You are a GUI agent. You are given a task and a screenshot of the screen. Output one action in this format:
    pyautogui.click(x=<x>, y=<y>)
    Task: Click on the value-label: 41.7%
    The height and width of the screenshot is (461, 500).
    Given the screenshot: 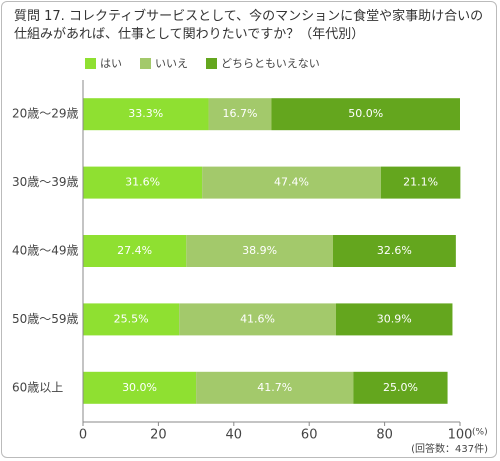 What is the action you would take?
    pyautogui.click(x=274, y=387)
    